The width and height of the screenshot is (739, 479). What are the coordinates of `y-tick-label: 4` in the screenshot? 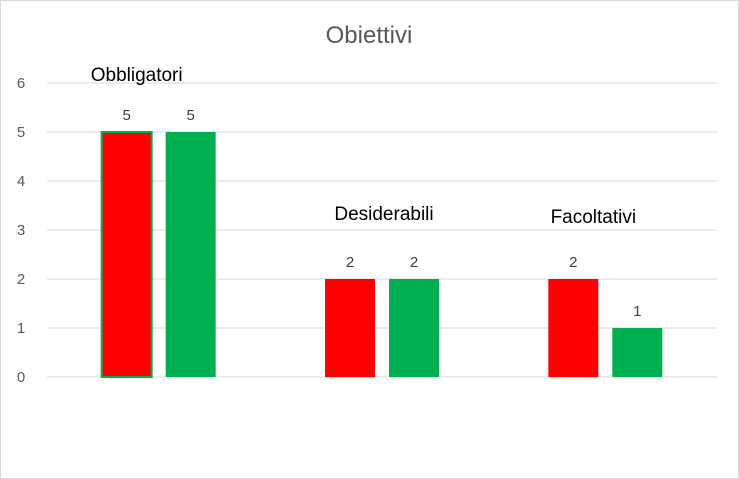 It's located at (21, 181).